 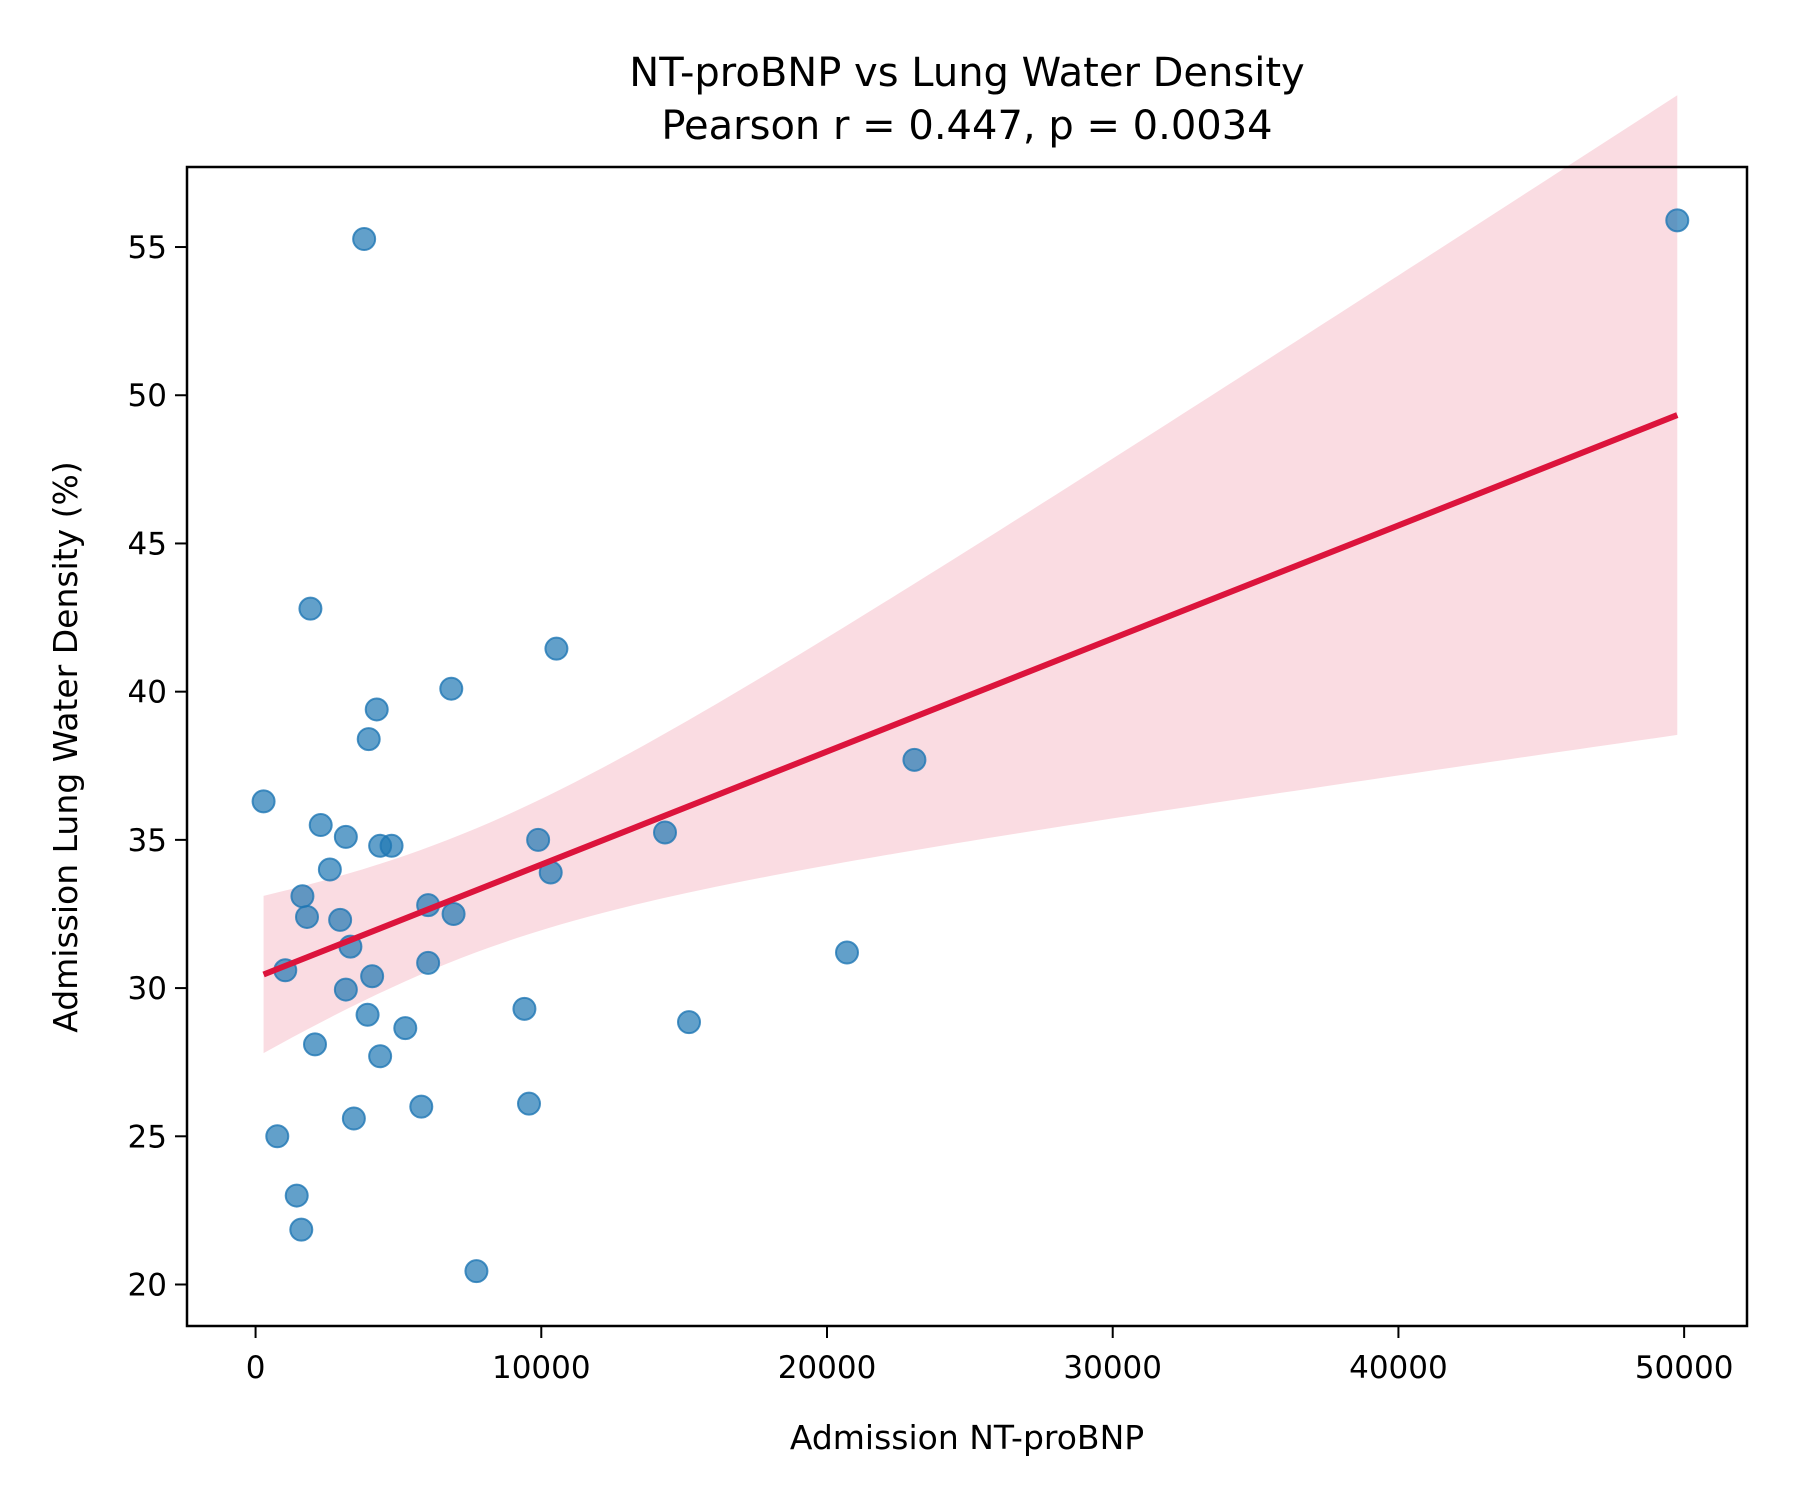 What do you see at coordinates (157, 767) in the screenshot?
I see `y-ticks: 20 25 30 35 40 45 50 55` at bounding box center [157, 767].